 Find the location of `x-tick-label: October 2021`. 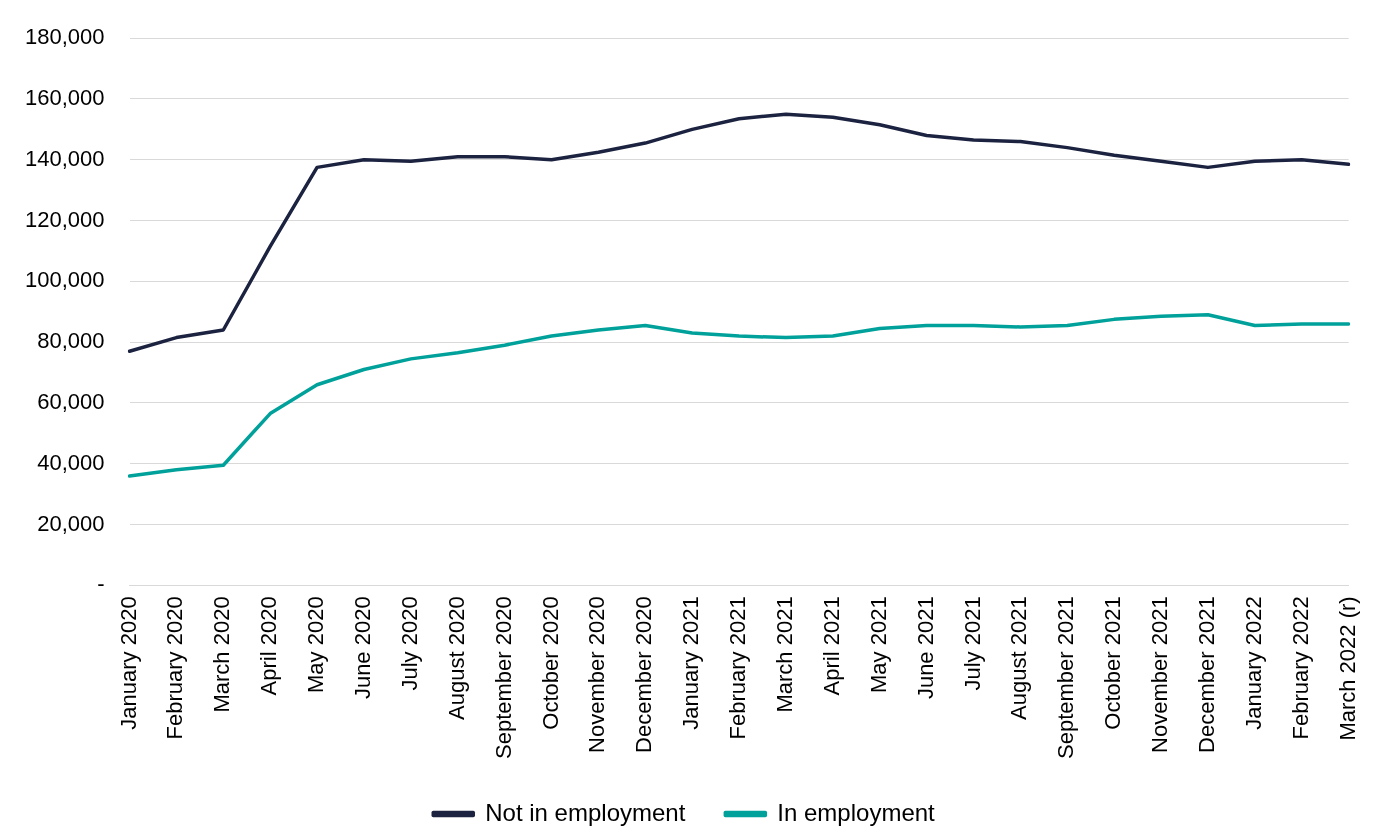

x-tick-label: October 2021 is located at coordinates (1113, 663).